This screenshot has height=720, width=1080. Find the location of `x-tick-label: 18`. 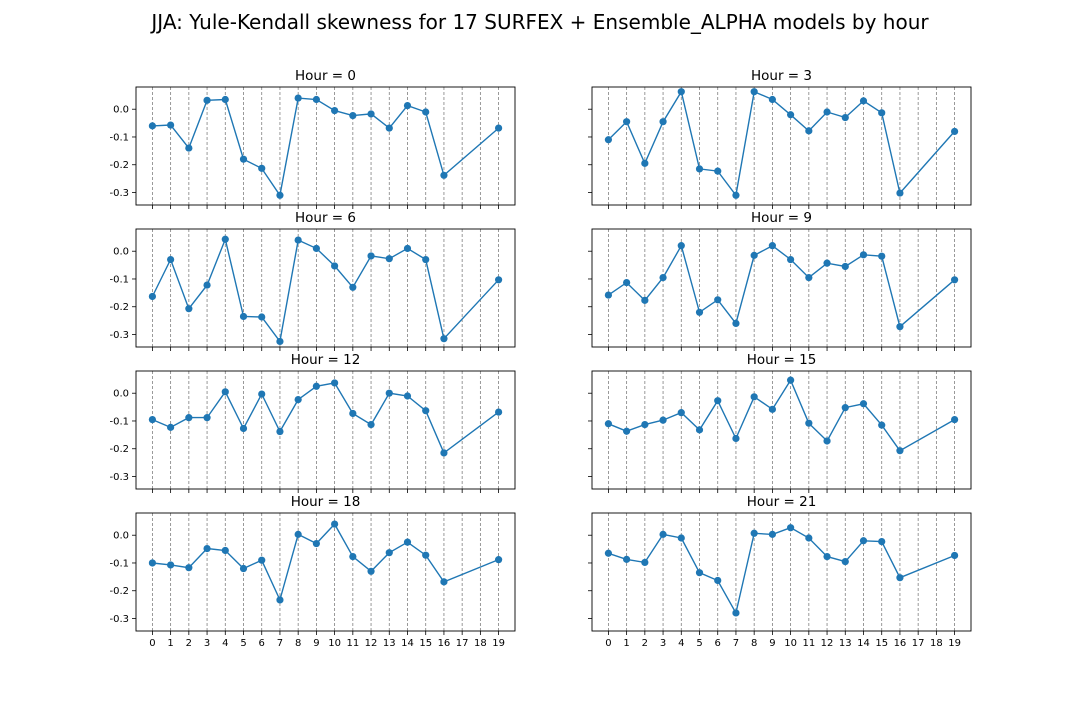

x-tick-label: 18 is located at coordinates (480, 643).